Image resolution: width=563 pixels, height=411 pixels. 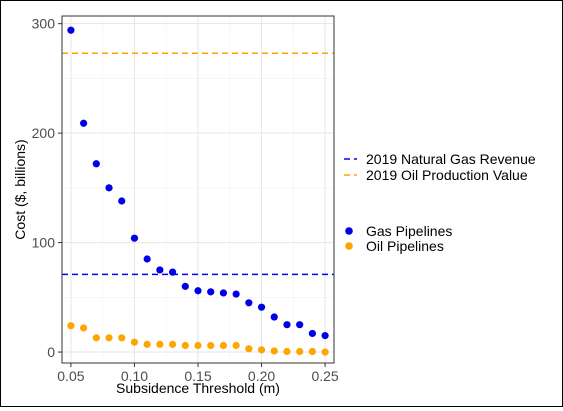 What do you see at coordinates (405, 246) in the screenshot?
I see `legend-label: Oil Pipelines` at bounding box center [405, 246].